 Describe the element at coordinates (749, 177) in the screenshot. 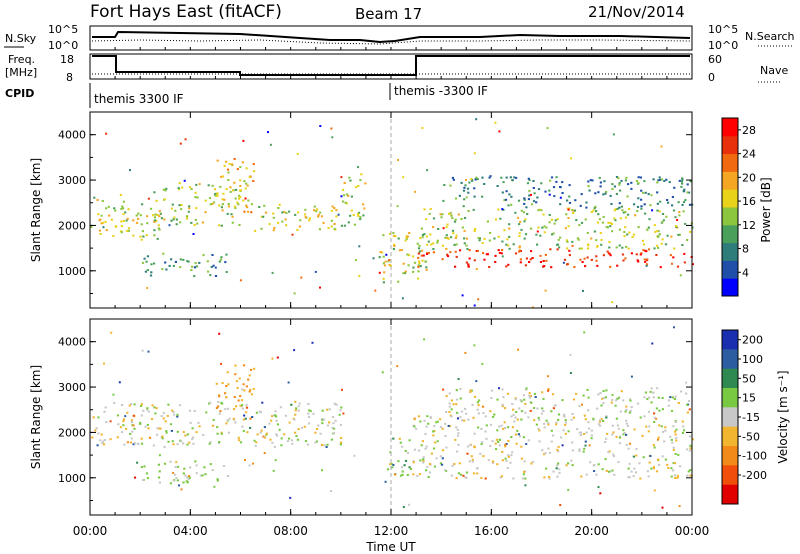

I see `power-colorbar-tick-label: 20` at that location.